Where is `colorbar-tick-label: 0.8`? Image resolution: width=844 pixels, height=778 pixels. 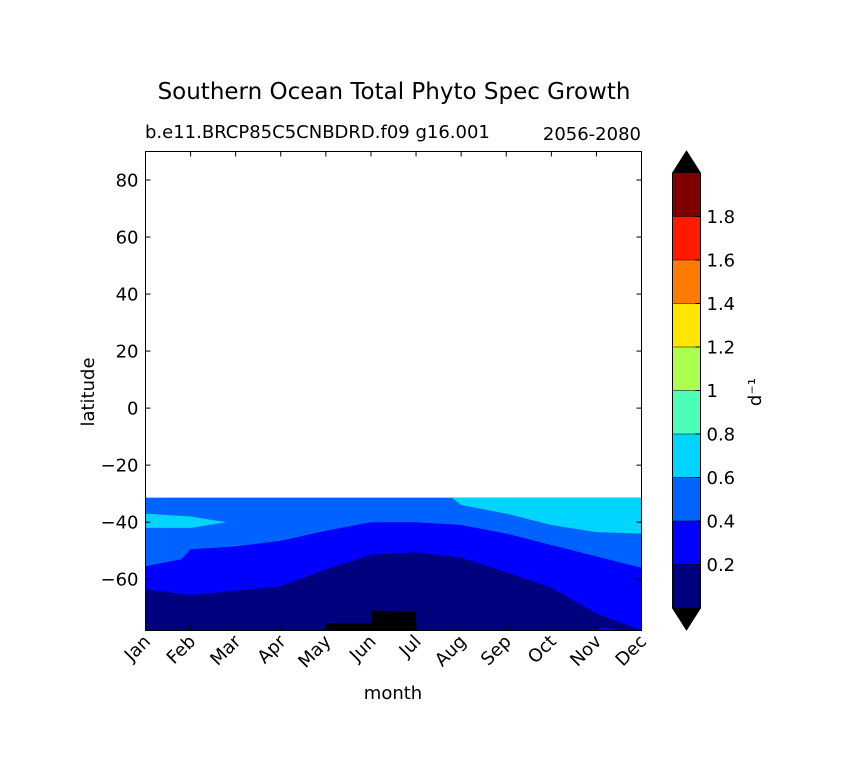
colorbar-tick-label: 0.8 is located at coordinates (721, 435).